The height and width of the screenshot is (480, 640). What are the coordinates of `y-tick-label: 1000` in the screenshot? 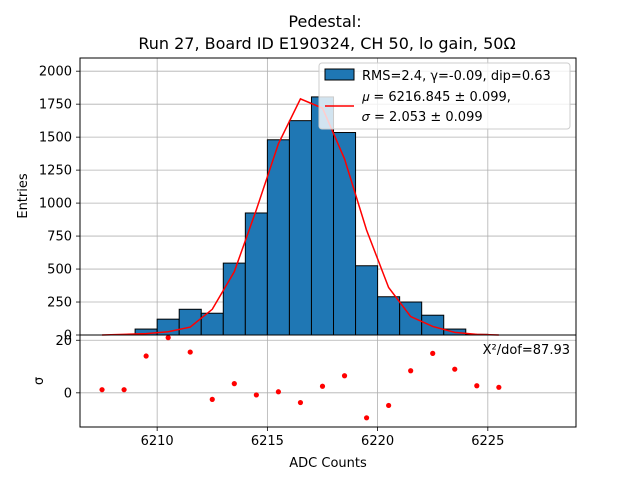 It's located at (55, 204).